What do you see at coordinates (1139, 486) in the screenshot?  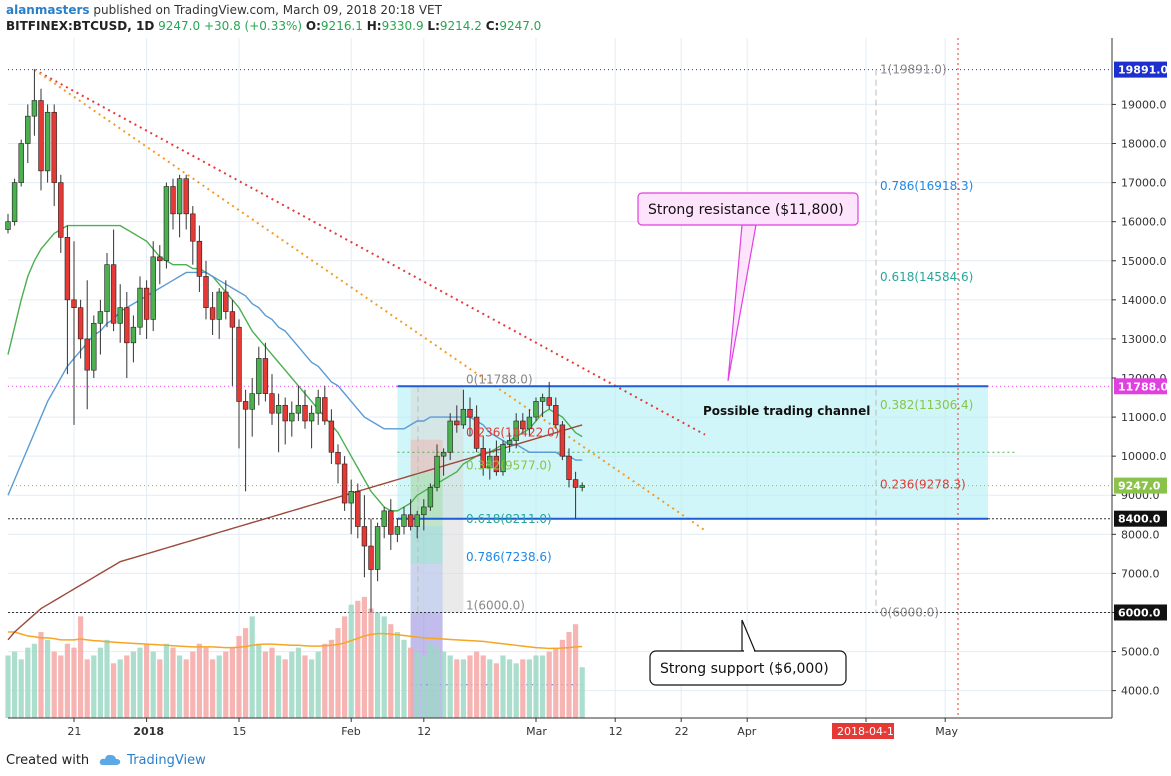 I see `price-tag: 9247.0` at bounding box center [1139, 486].